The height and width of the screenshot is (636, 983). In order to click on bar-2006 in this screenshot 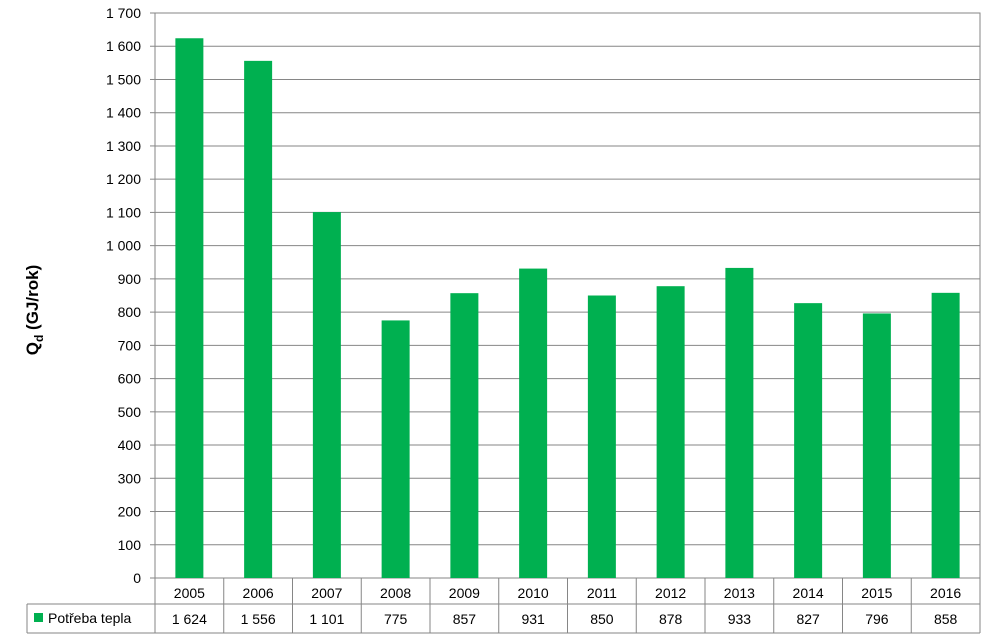, I will do `click(258, 319)`.